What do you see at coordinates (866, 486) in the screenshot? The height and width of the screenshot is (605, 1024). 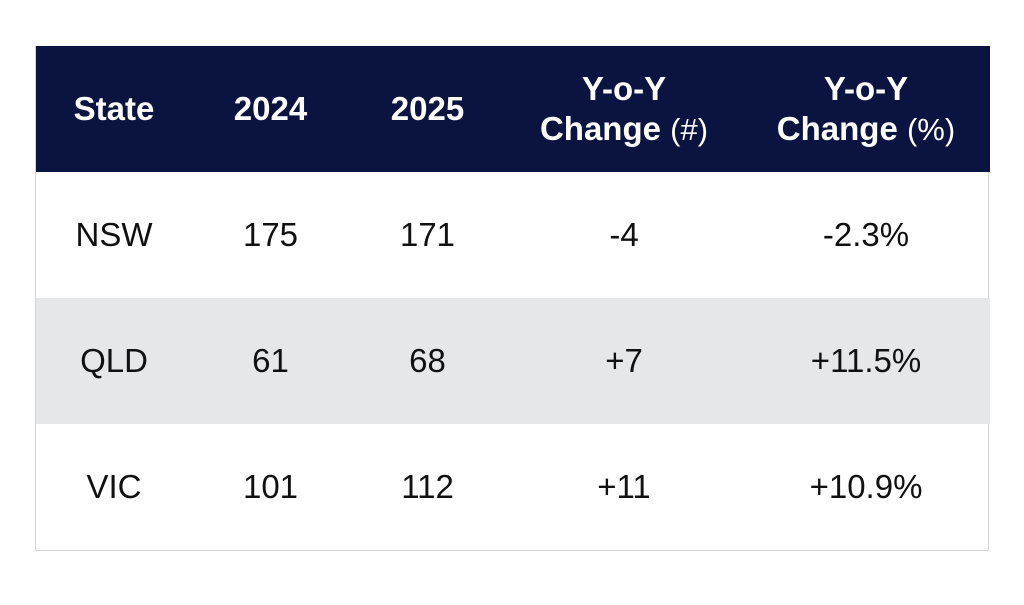 I see `cell-yoy-percent: +10.9%` at bounding box center [866, 486].